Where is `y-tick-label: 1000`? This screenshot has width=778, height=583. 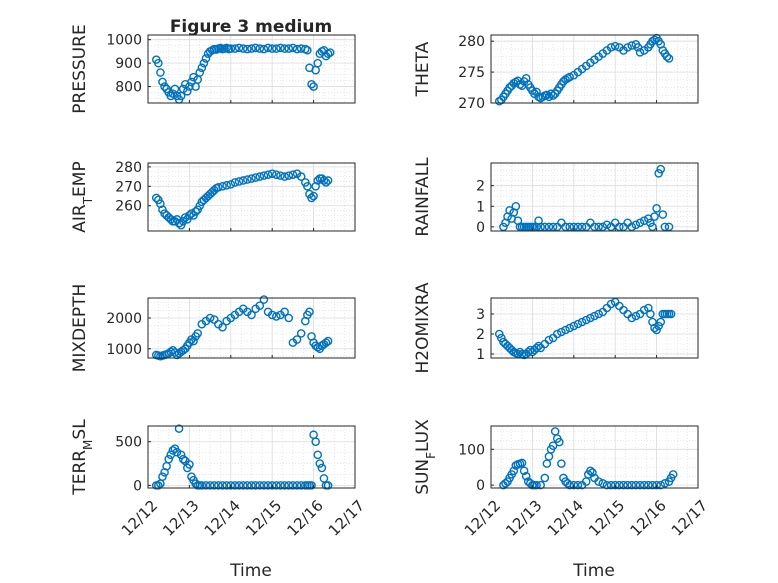
y-tick-label: 1000 is located at coordinates (124, 350).